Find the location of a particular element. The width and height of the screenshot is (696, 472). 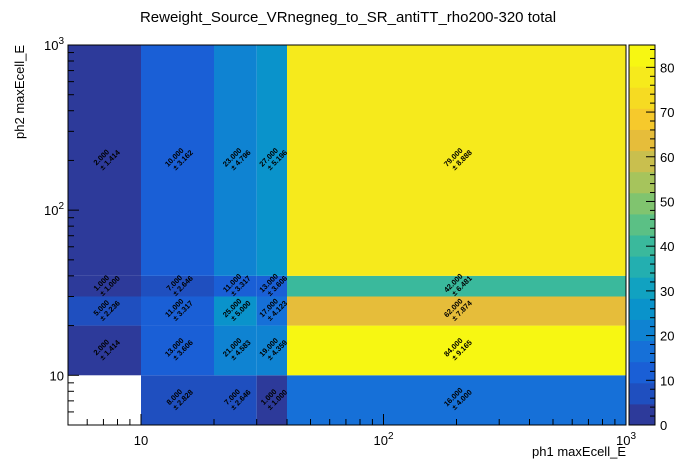

colorbar-tick-label: 20 is located at coordinates (667, 336).